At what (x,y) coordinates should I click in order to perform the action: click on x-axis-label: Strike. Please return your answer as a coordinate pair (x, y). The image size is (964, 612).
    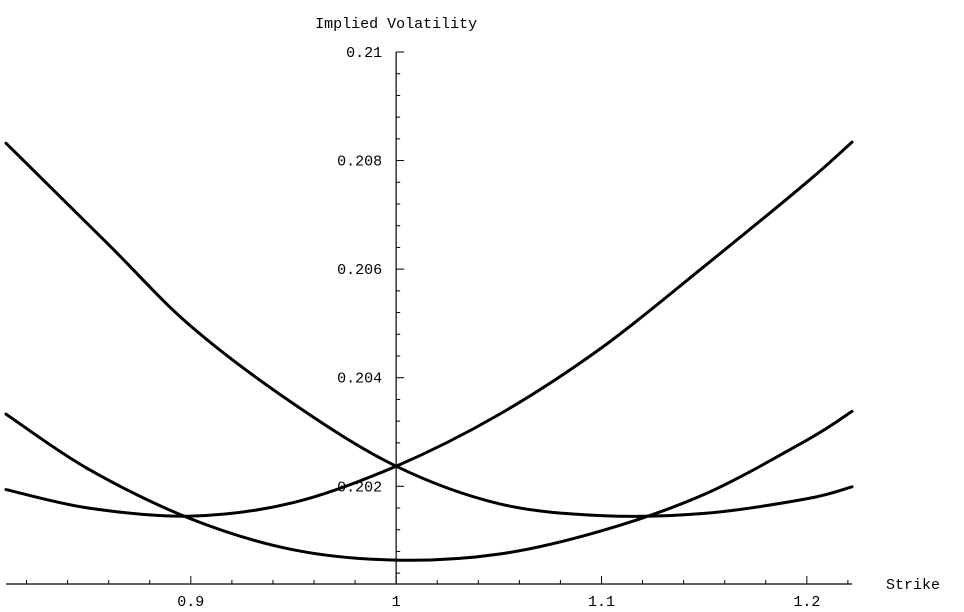
    Looking at the image, I should click on (913, 585).